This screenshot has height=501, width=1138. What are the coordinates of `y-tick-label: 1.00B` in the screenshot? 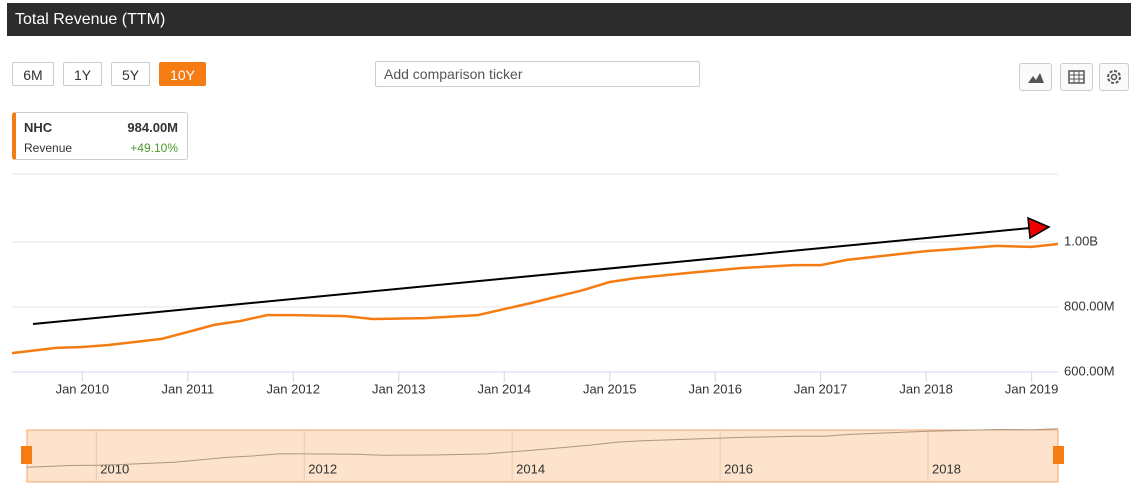 It's located at (1081, 240).